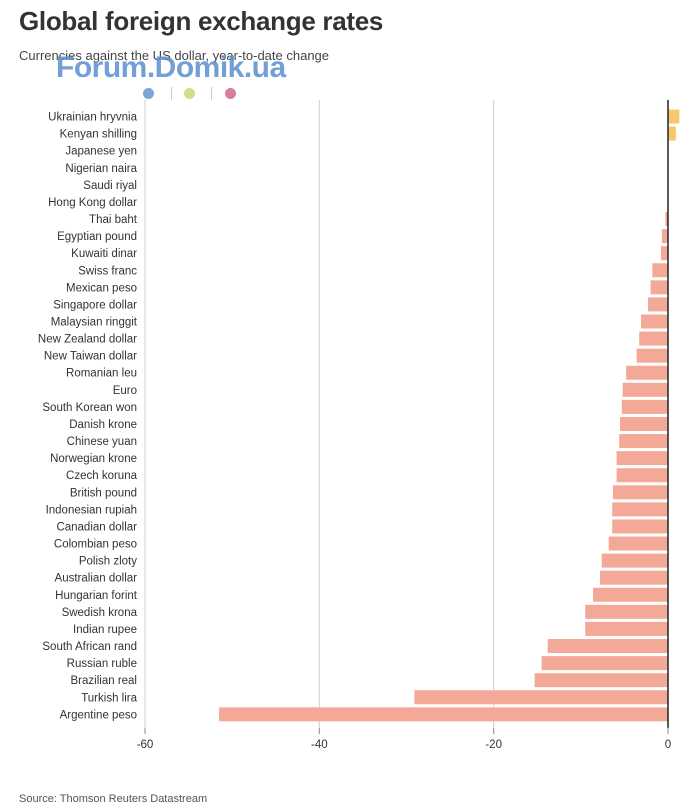  I want to click on category-label: Argentine peso, so click(98, 715).